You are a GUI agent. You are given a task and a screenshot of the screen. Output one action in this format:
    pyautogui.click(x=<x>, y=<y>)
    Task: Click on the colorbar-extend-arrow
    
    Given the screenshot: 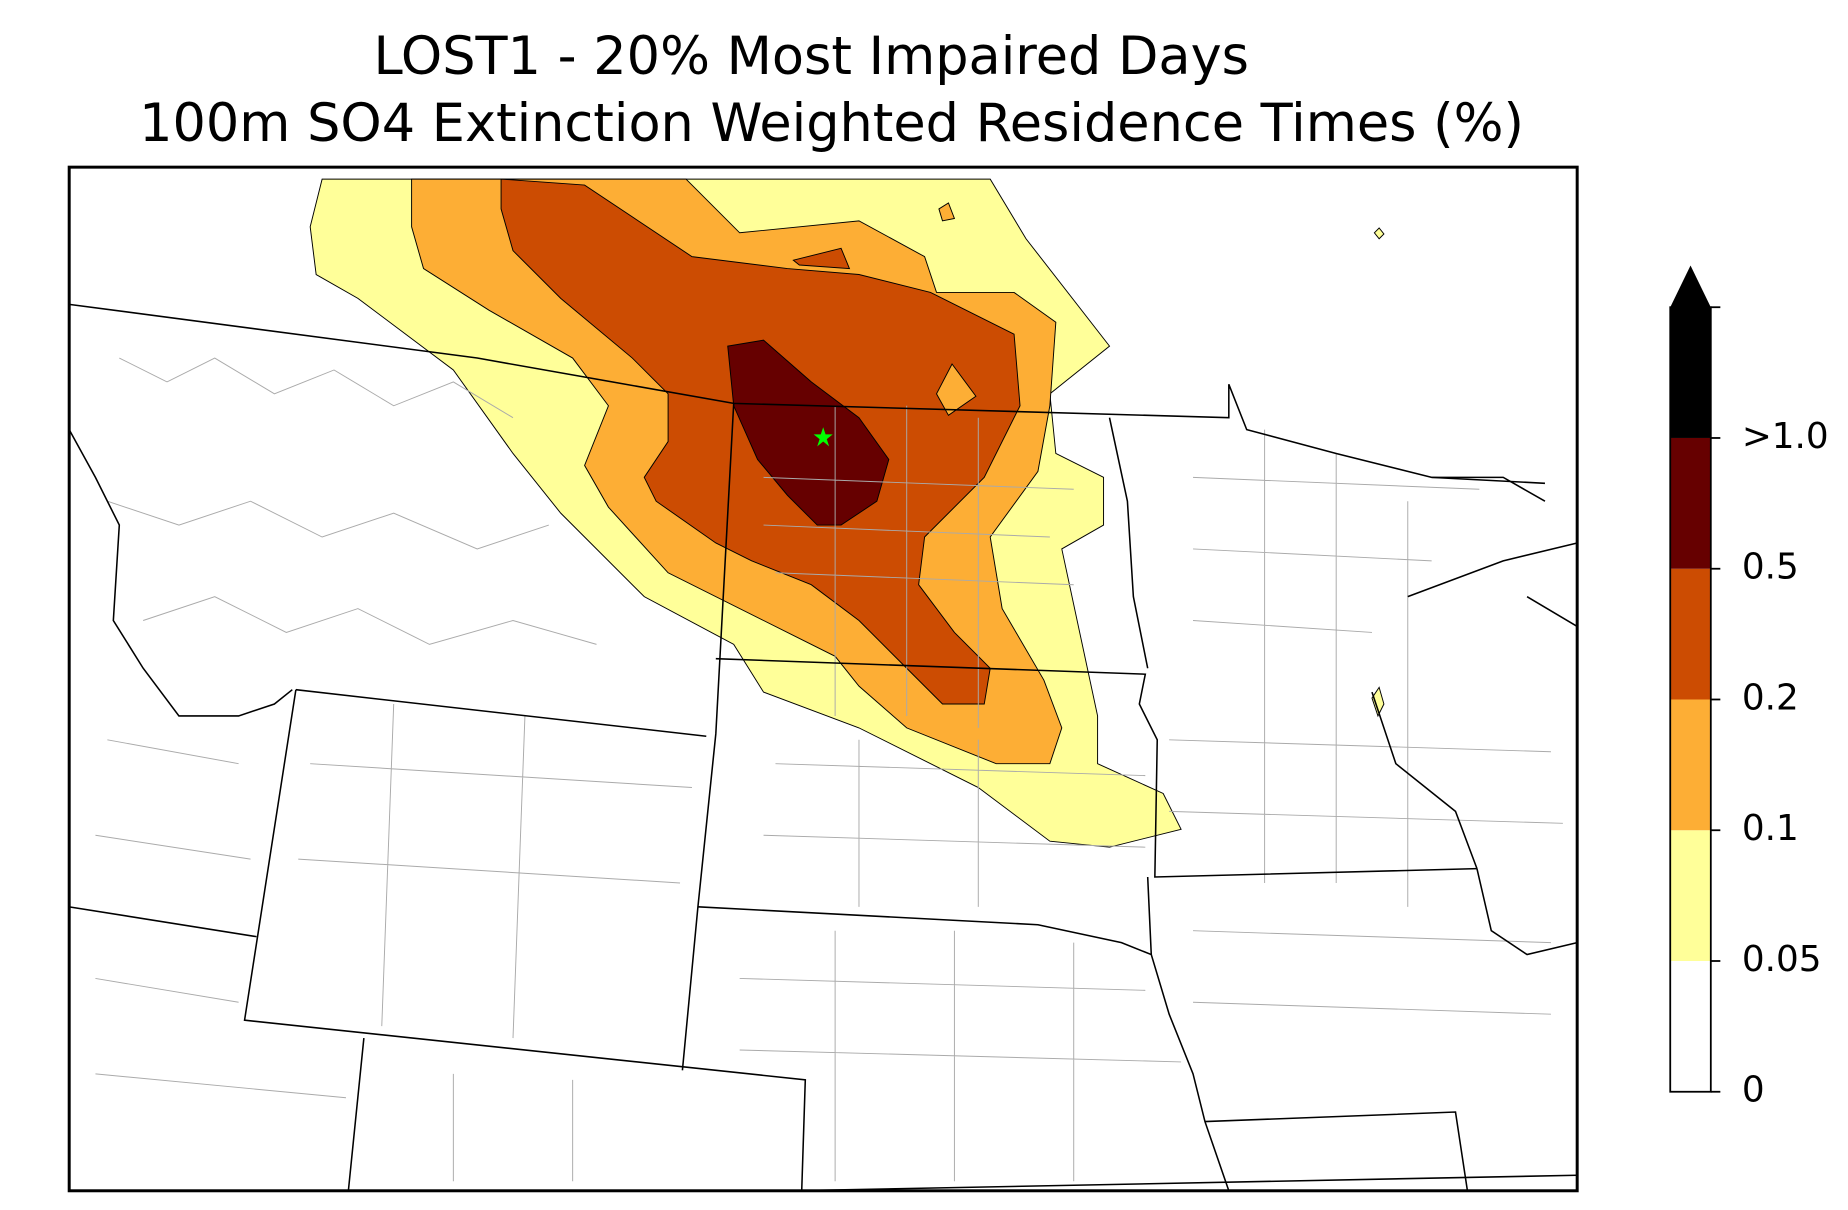 What is the action you would take?
    pyautogui.click(x=1690, y=286)
    